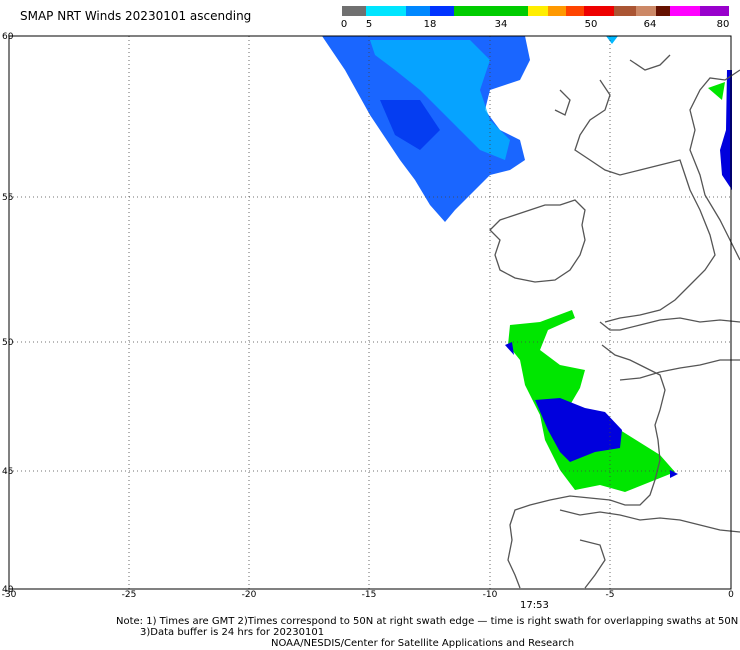 The height and width of the screenshot is (650, 740). Describe the element at coordinates (714, 165) in the screenshot. I see `coastline-norway` at that location.